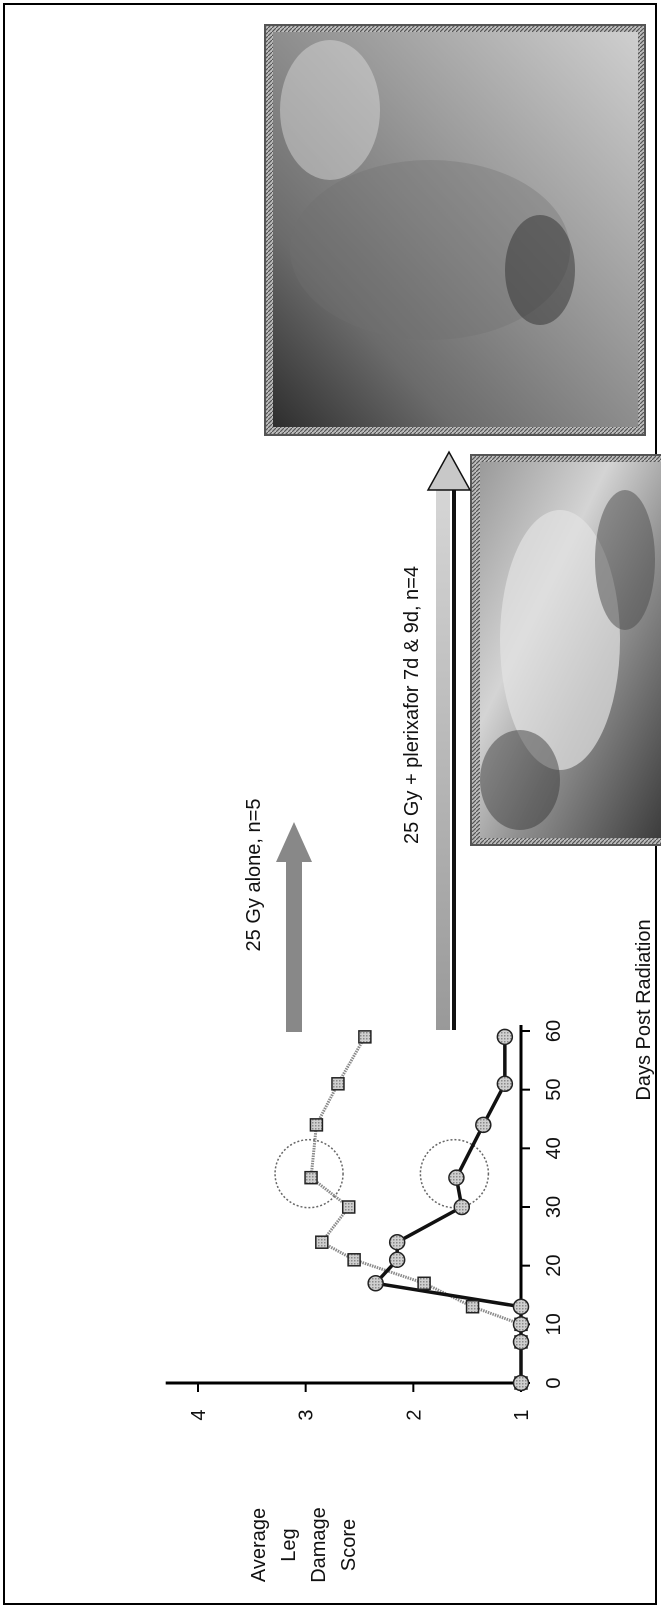 This screenshot has width=661, height=1609. What do you see at coordinates (349, 1545) in the screenshot?
I see `y-axis-label-line-4: Score` at bounding box center [349, 1545].